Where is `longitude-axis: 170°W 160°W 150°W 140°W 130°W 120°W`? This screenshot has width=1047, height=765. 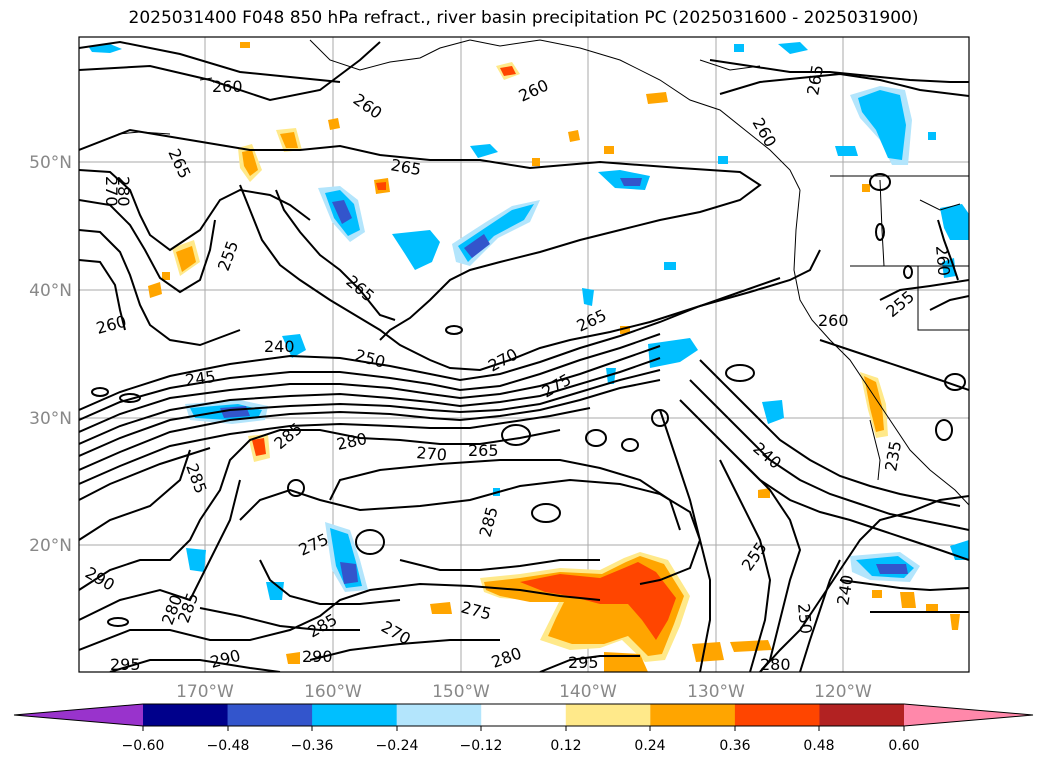
longitude-axis: 170°W 160°W 150°W 140°W 130°W 120°W is located at coordinates (524, 692).